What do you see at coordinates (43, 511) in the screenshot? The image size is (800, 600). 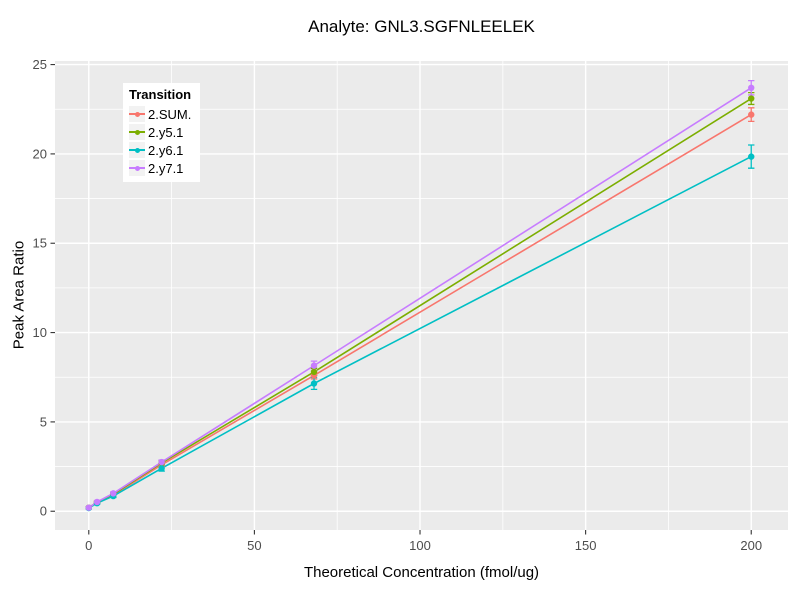 I see `y-tick-label: 0` at bounding box center [43, 511].